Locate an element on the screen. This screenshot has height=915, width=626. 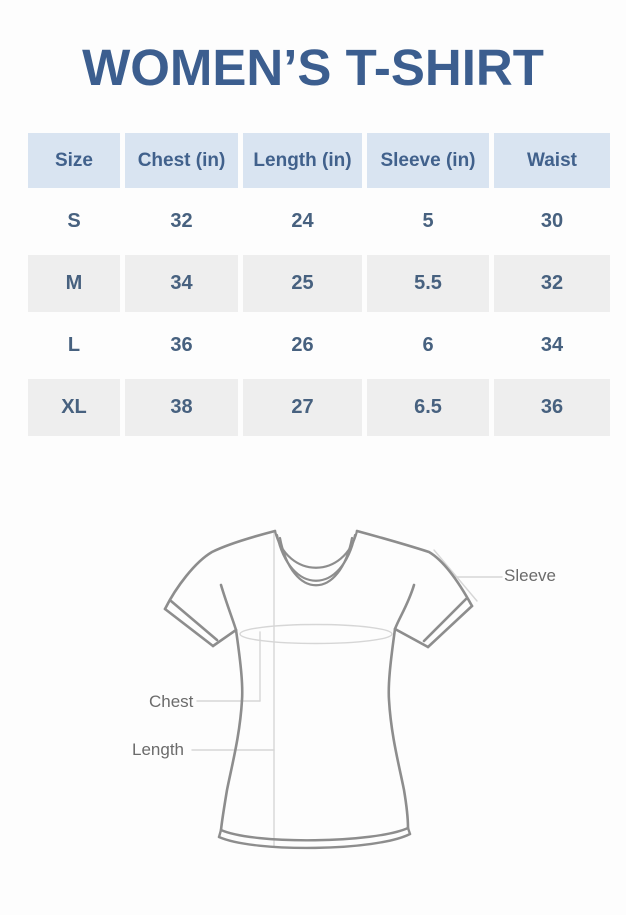
body-sides is located at coordinates (314, 729).